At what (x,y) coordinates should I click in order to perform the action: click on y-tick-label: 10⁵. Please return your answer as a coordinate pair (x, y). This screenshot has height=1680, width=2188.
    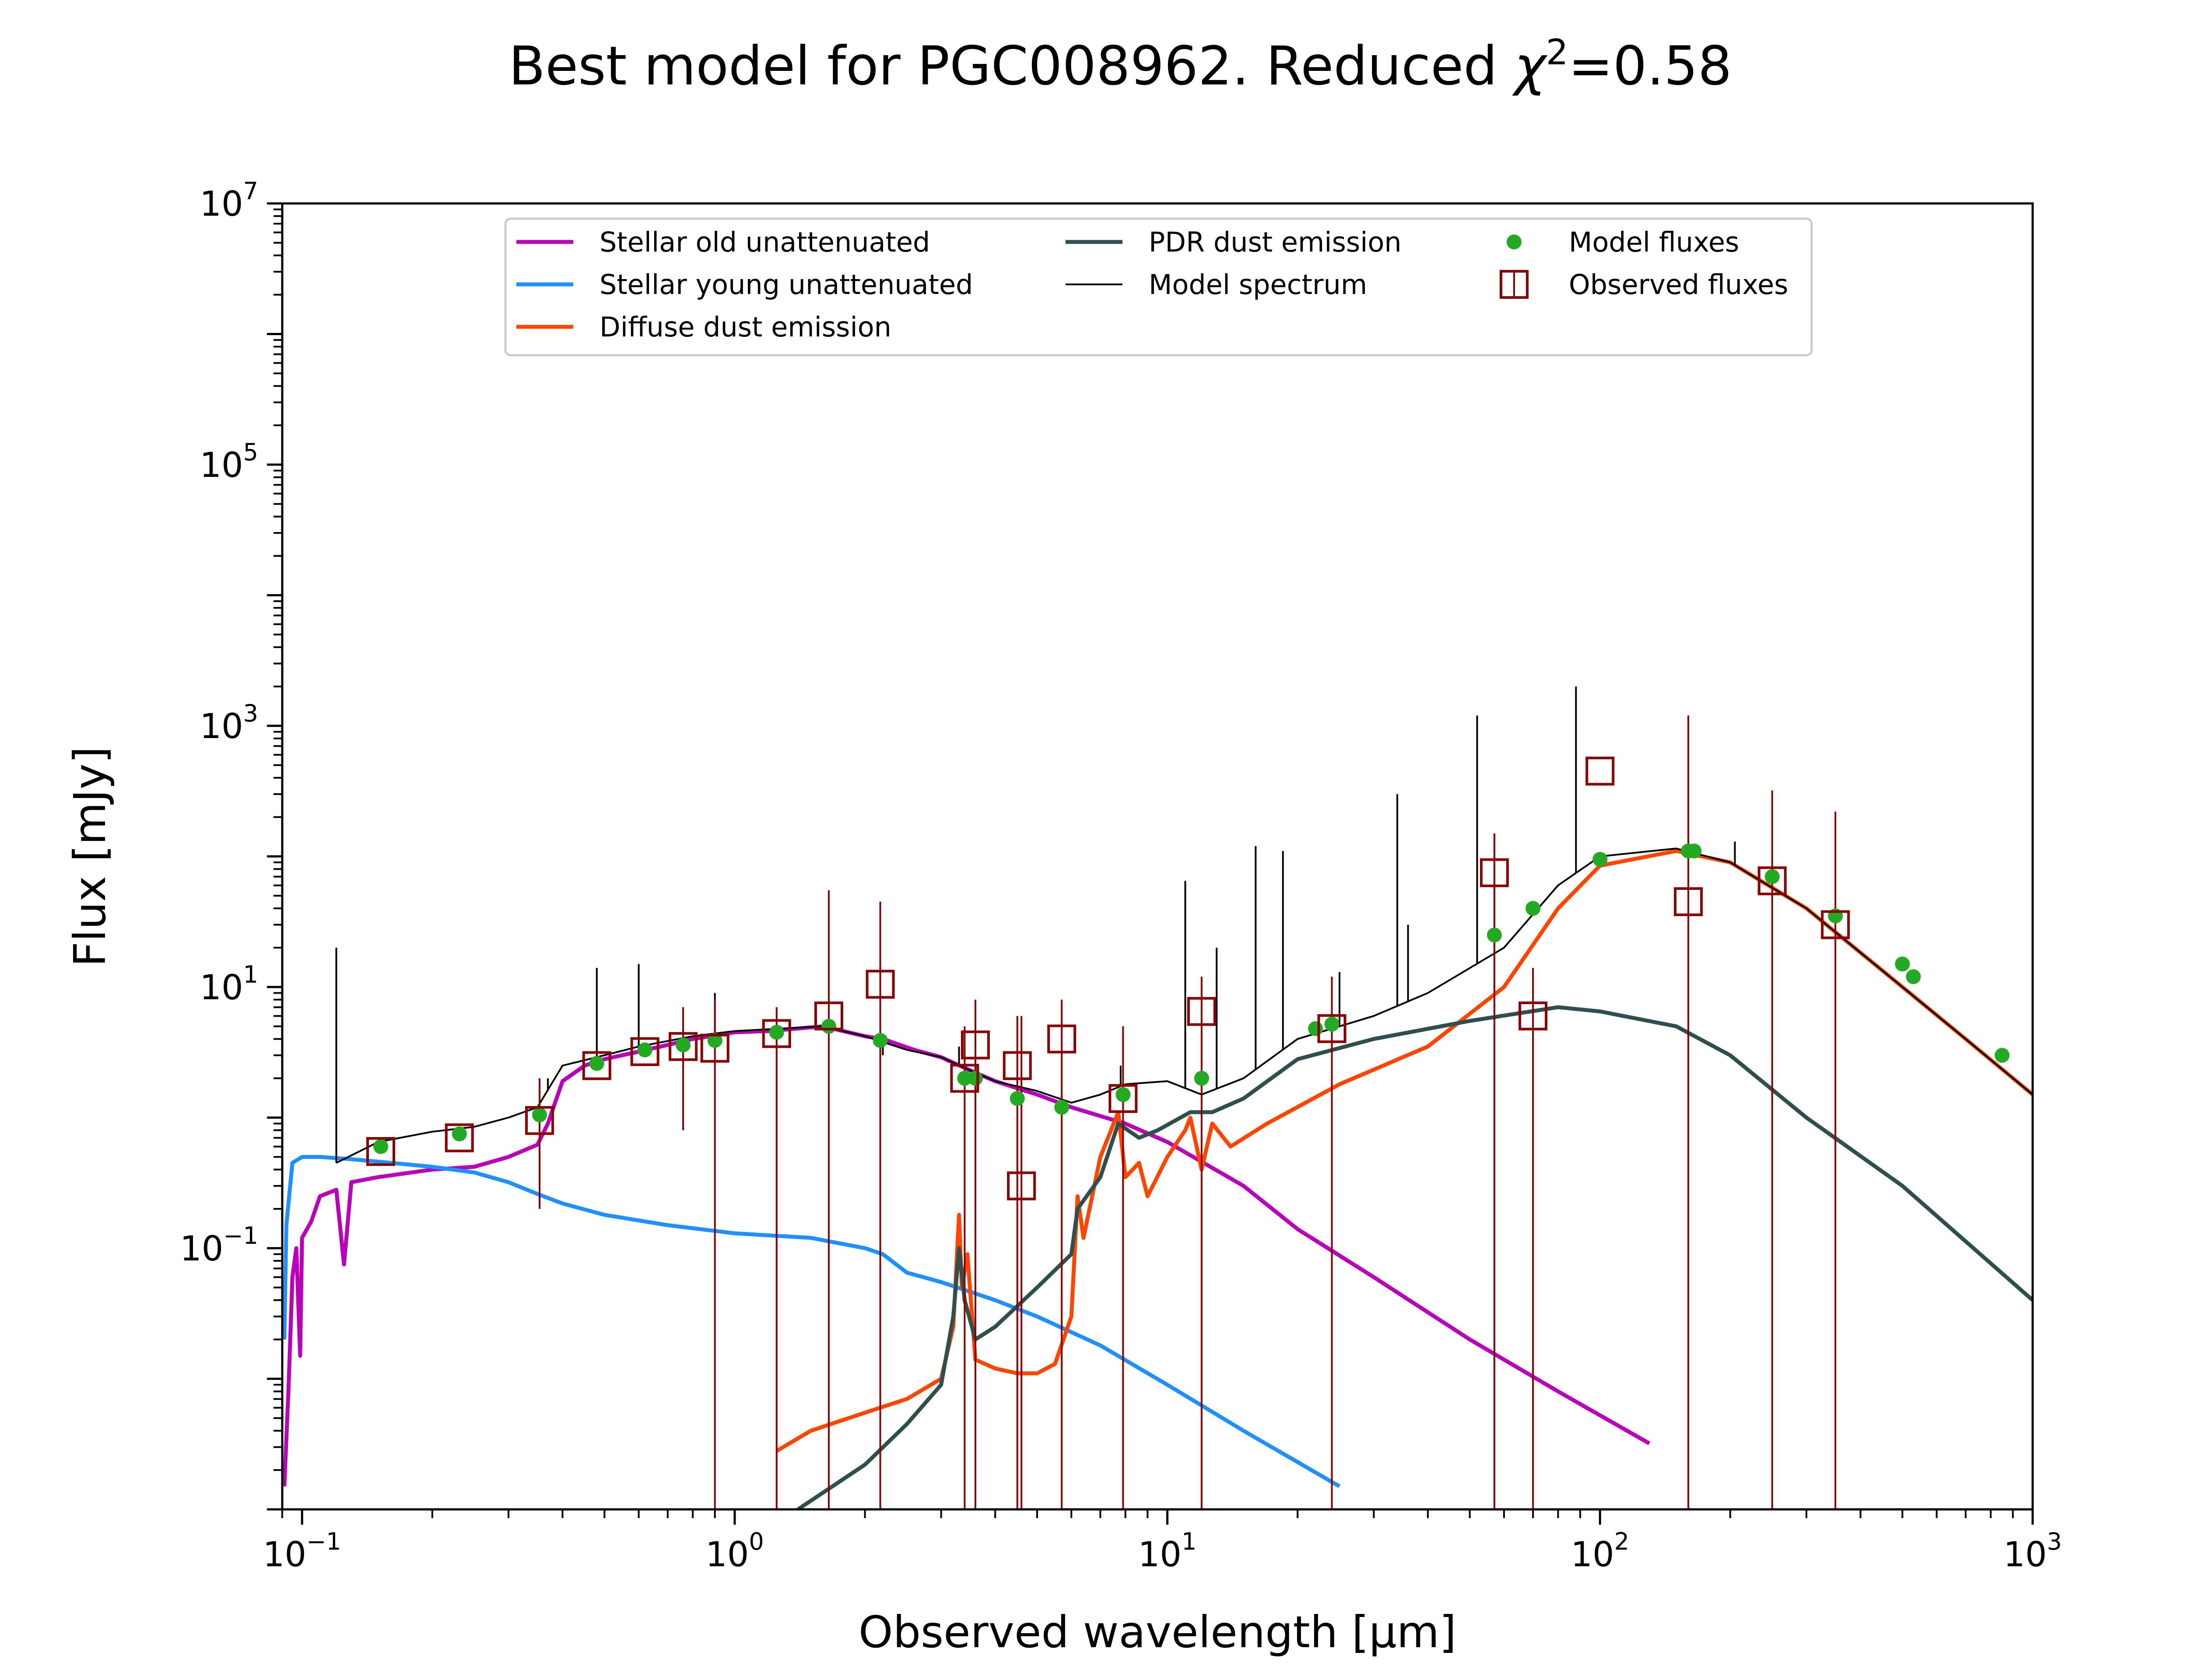
    Looking at the image, I should click on (229, 461).